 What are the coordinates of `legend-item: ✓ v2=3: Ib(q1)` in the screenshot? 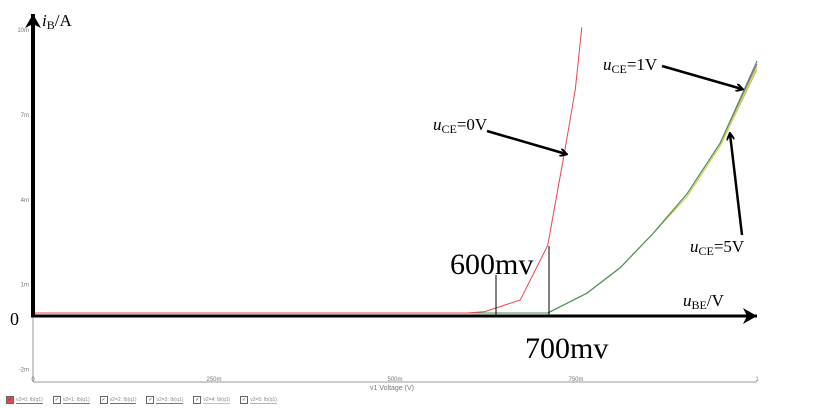 It's located at (165, 400).